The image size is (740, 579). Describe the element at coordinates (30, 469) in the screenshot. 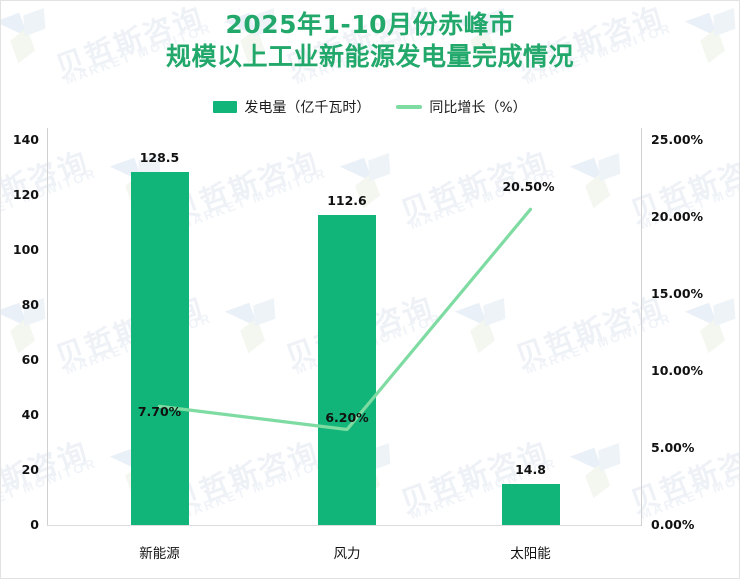

I see `y-axis-left-tick: 20` at that location.